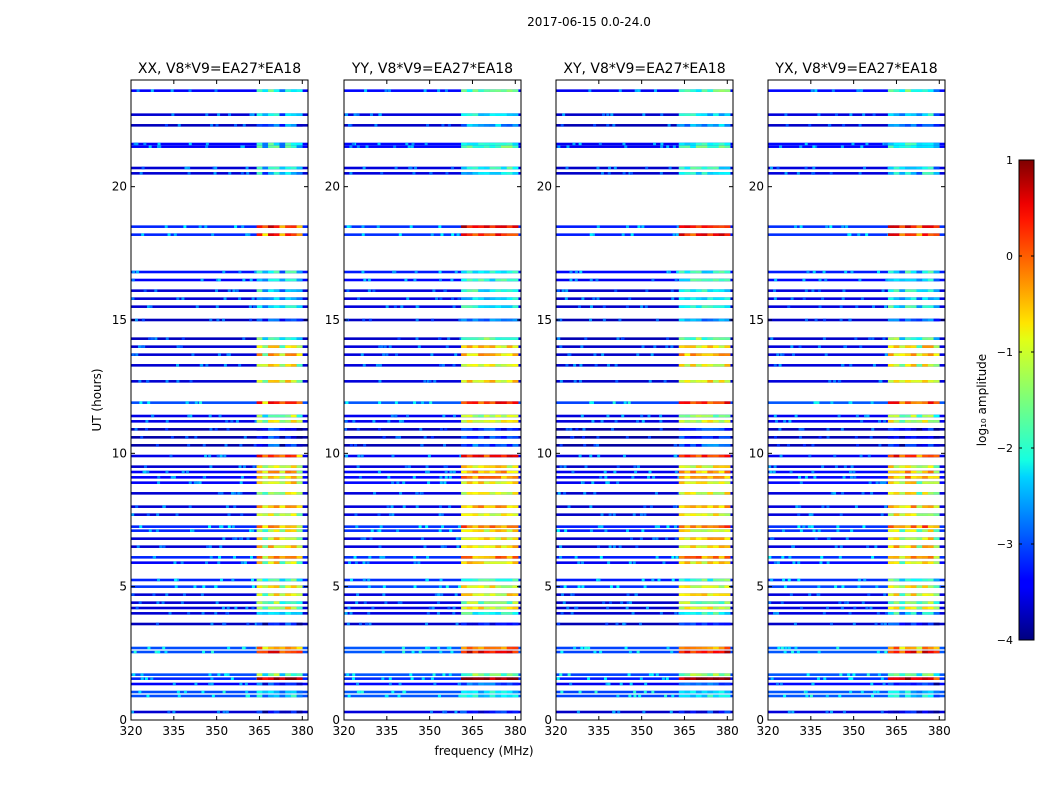 The image size is (1050, 800). Describe the element at coordinates (123, 587) in the screenshot. I see `y-tick-label: 5` at that location.